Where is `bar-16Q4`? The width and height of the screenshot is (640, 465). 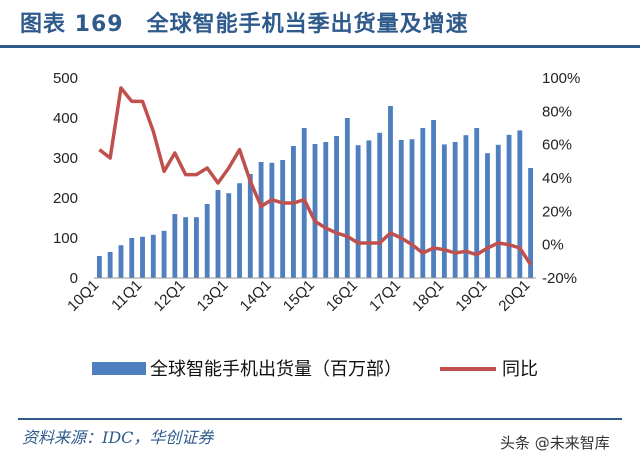
bar-16Q4 is located at coordinates (390, 192).